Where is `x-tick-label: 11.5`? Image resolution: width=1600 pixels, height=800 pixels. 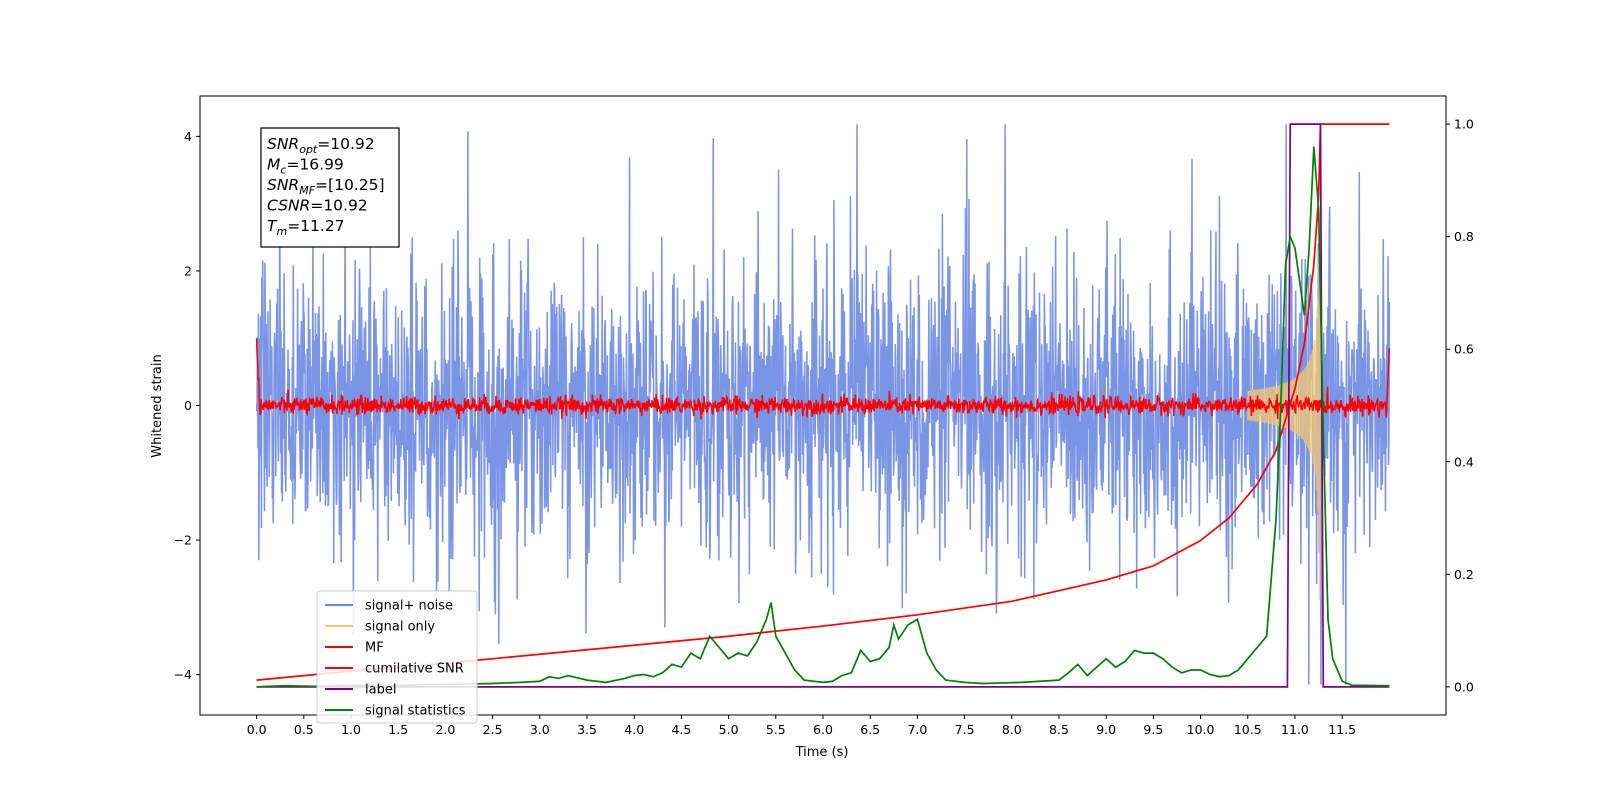 x-tick-label: 11.5 is located at coordinates (1342, 729).